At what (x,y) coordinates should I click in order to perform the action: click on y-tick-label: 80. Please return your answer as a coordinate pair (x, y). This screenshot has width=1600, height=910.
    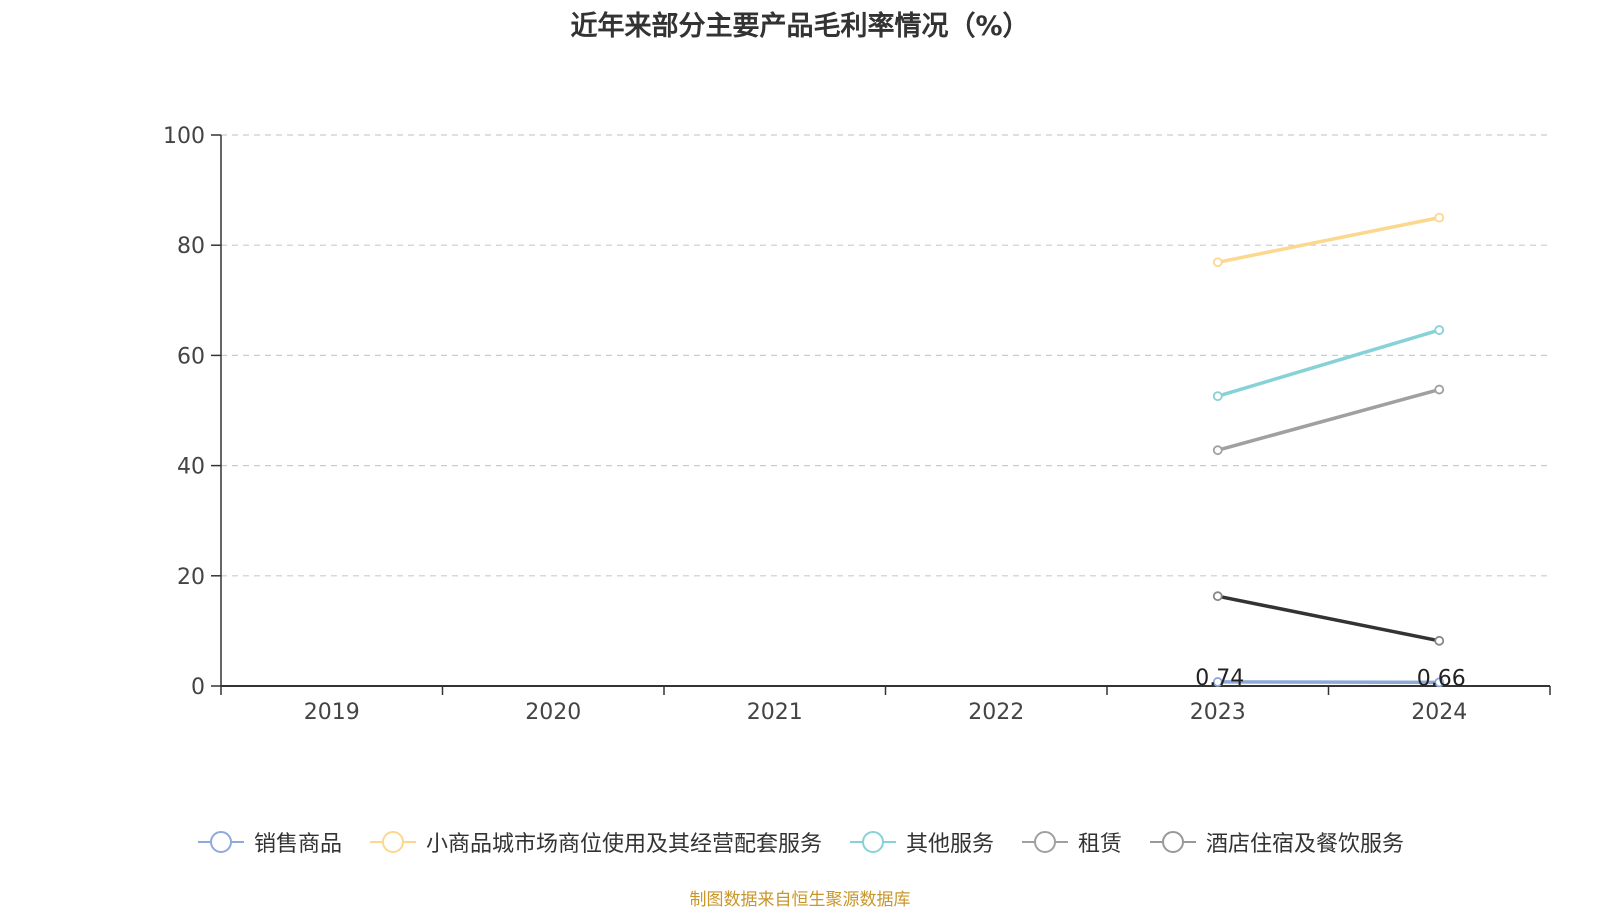
    Looking at the image, I should click on (191, 246).